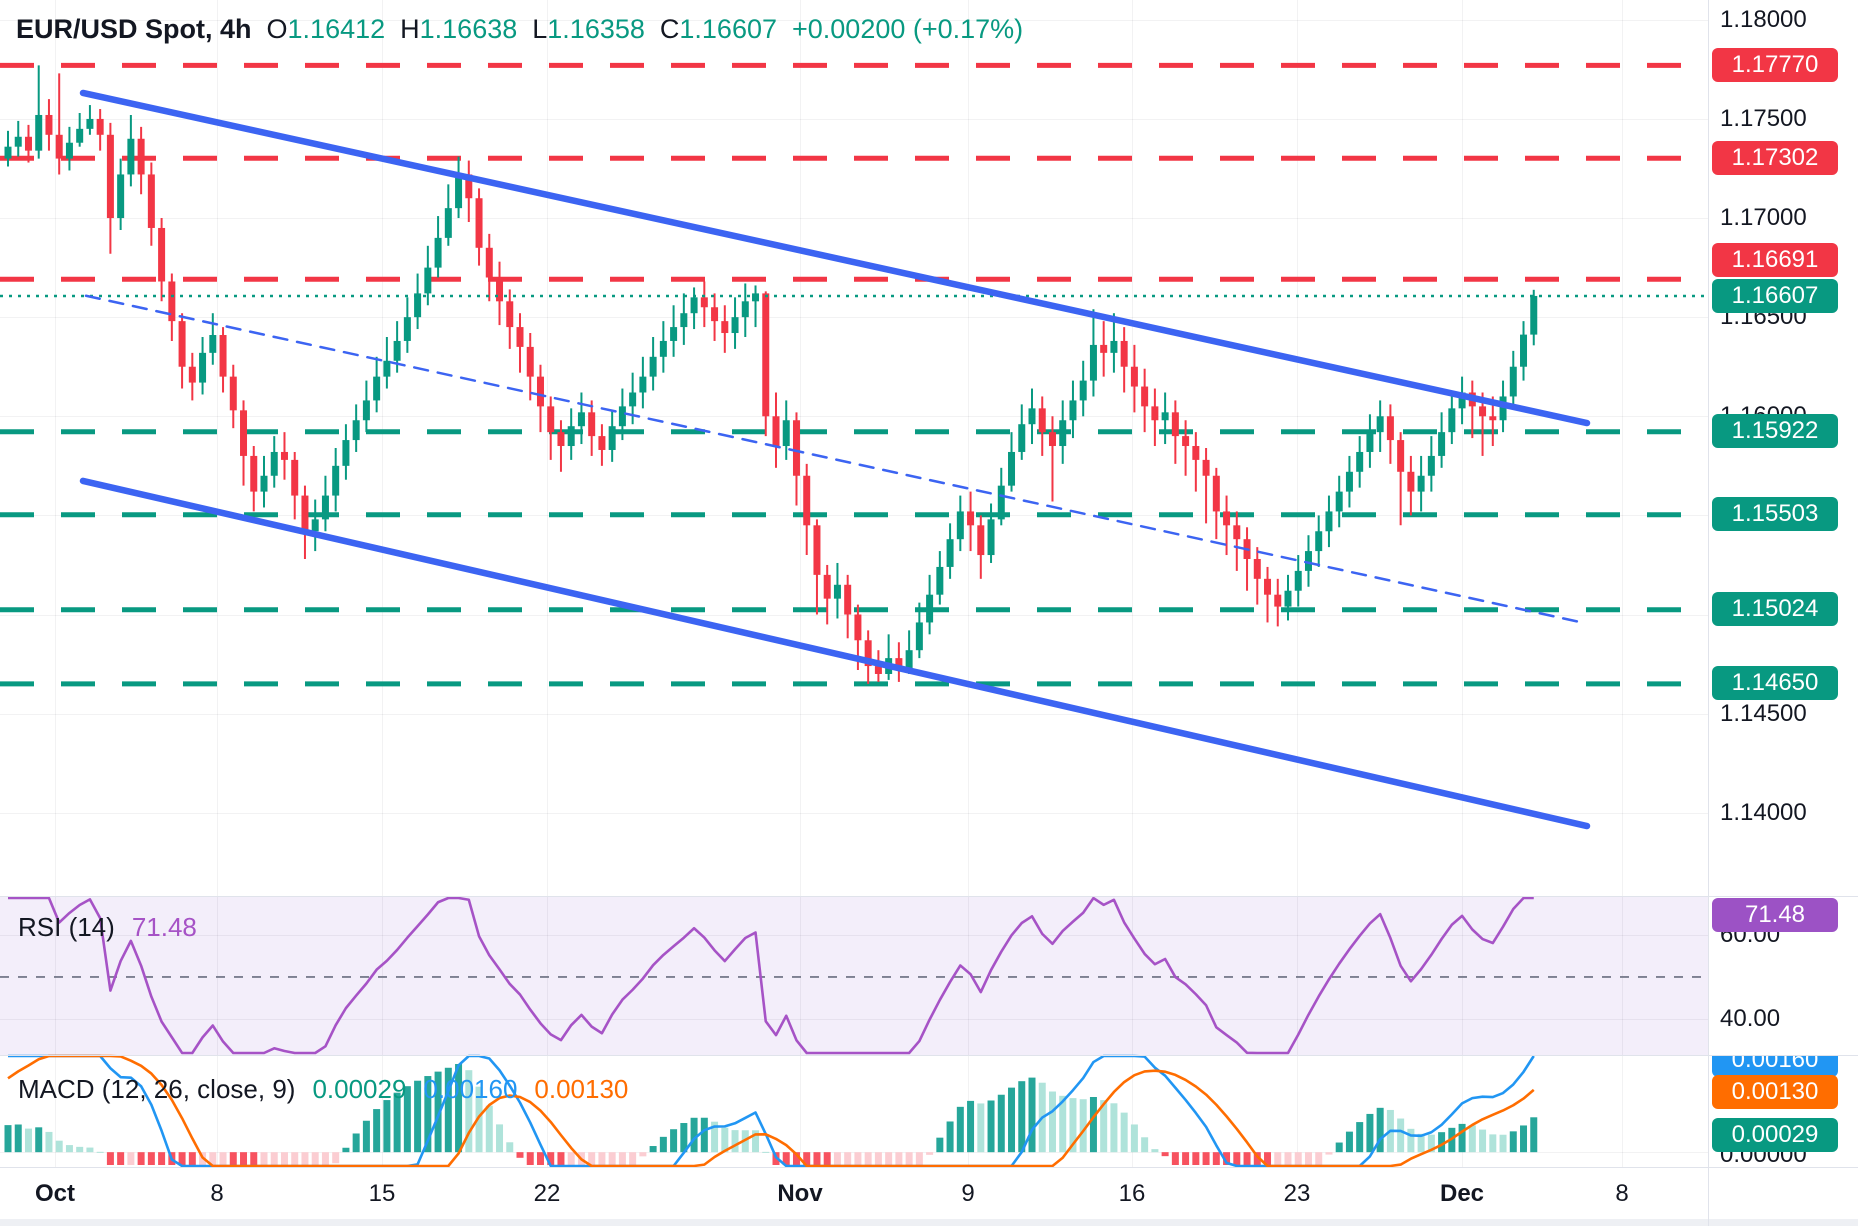 The height and width of the screenshot is (1226, 1858). Describe the element at coordinates (547, 1193) in the screenshot. I see `time-tick-22: 22` at that location.